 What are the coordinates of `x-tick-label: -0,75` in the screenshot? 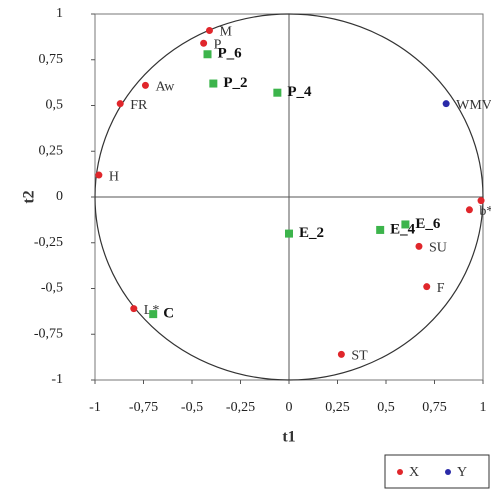 It's located at (143, 407).